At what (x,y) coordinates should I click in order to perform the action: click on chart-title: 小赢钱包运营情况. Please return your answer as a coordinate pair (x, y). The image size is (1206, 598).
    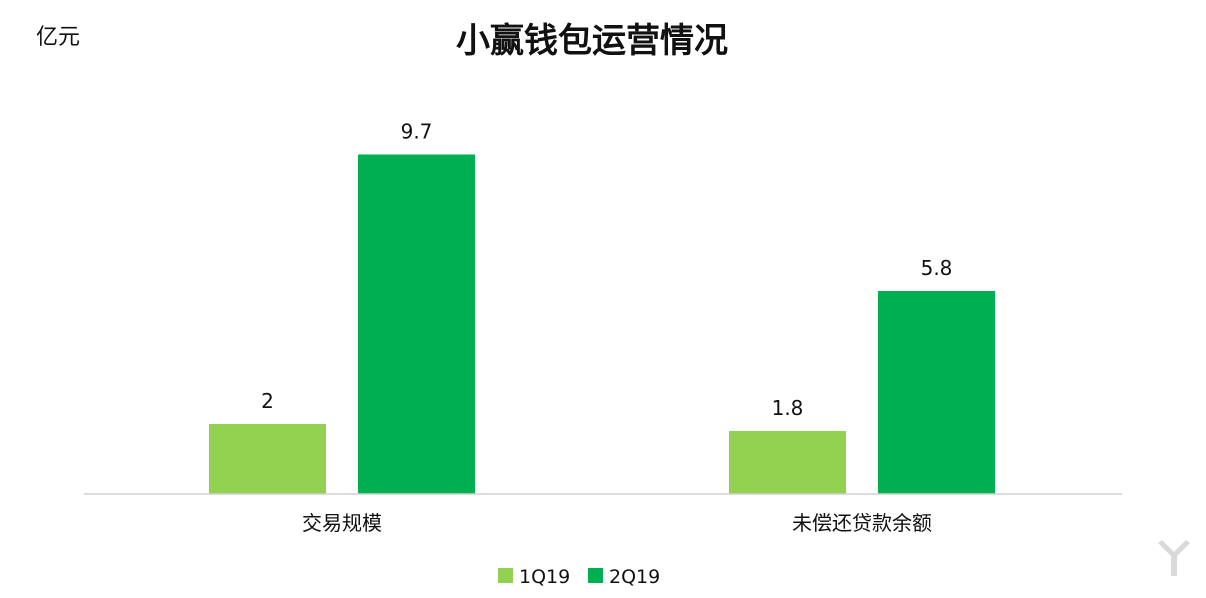
    Looking at the image, I should click on (592, 41).